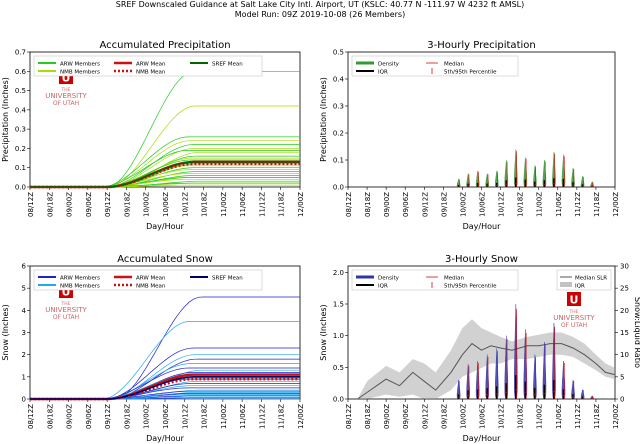 The width and height of the screenshot is (640, 444). Describe the element at coordinates (320, 14) in the screenshot. I see `header-run: Model Run: 09Z 2019-10-08 (26 Members)` at that location.